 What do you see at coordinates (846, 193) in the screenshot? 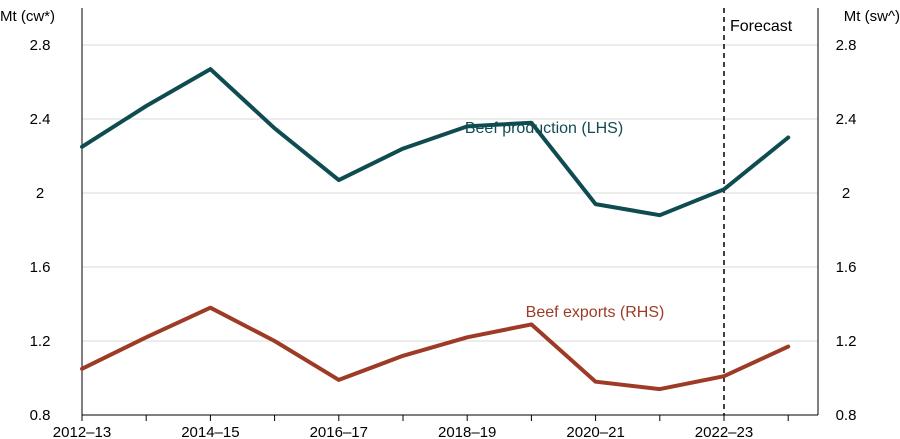
I see `y-right-tick-label: 2` at bounding box center [846, 193].